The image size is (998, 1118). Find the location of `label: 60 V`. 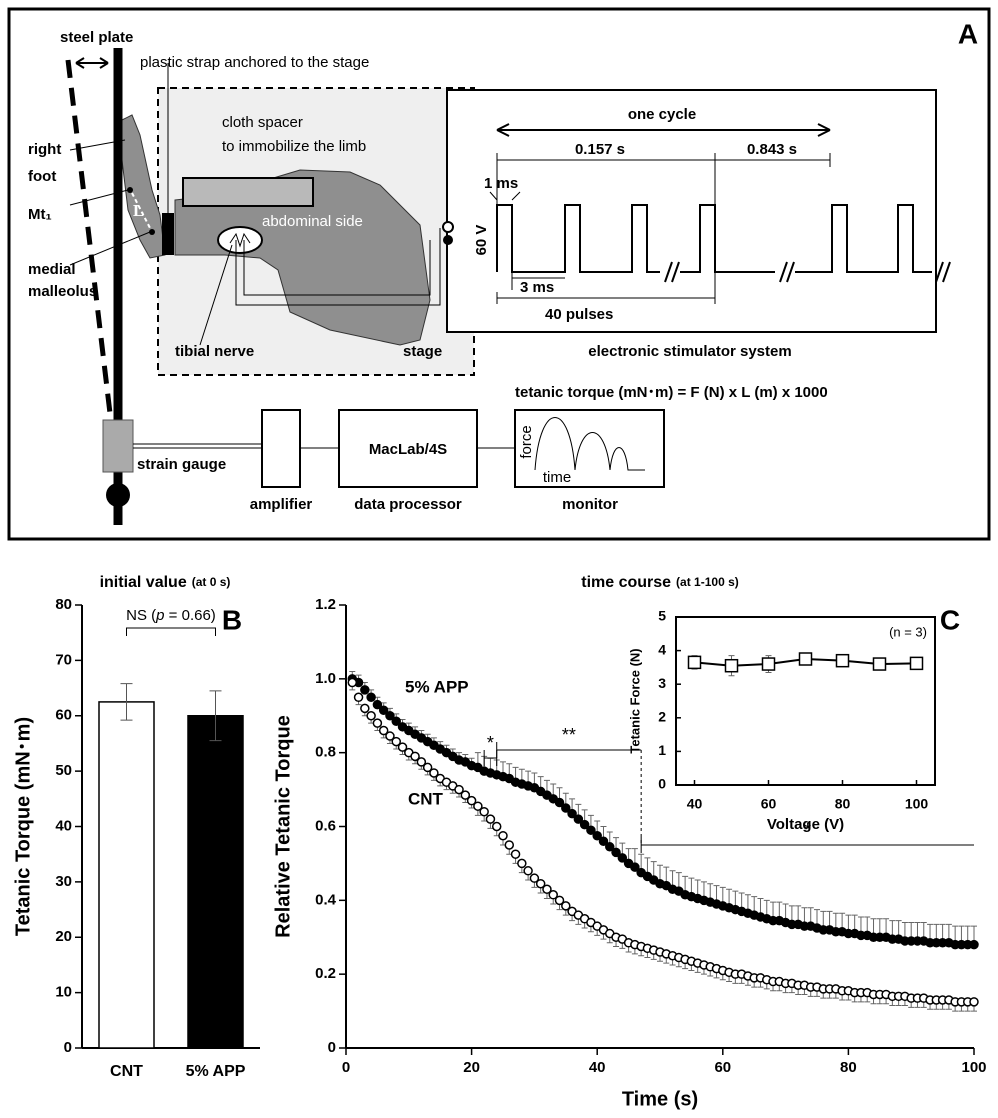

label: 60 V is located at coordinates (481, 240).